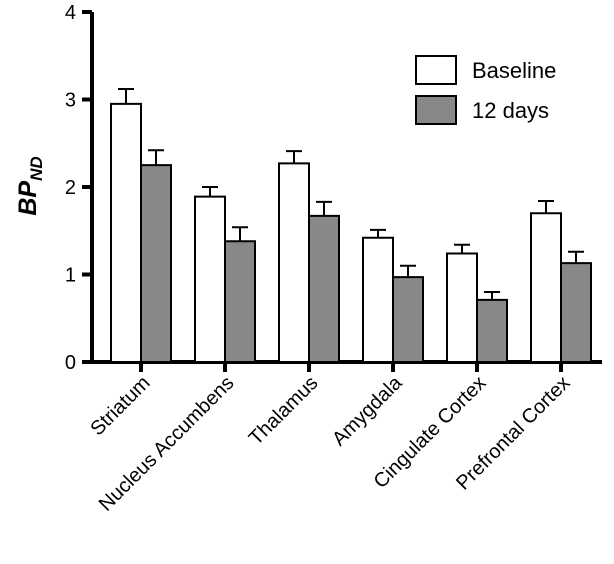  Describe the element at coordinates (462, 307) in the screenshot. I see `bar-baseline-cingulate-cortex` at that location.